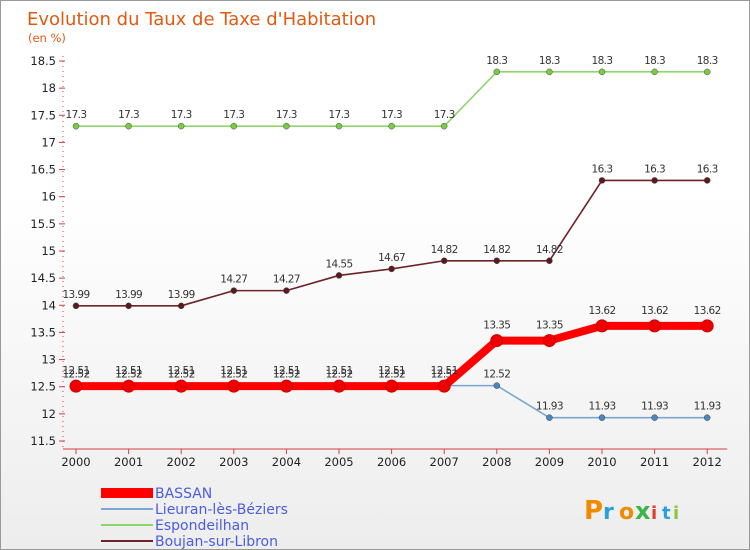 The height and width of the screenshot is (550, 750). I want to click on y-tick-label: 12.5, so click(43, 387).